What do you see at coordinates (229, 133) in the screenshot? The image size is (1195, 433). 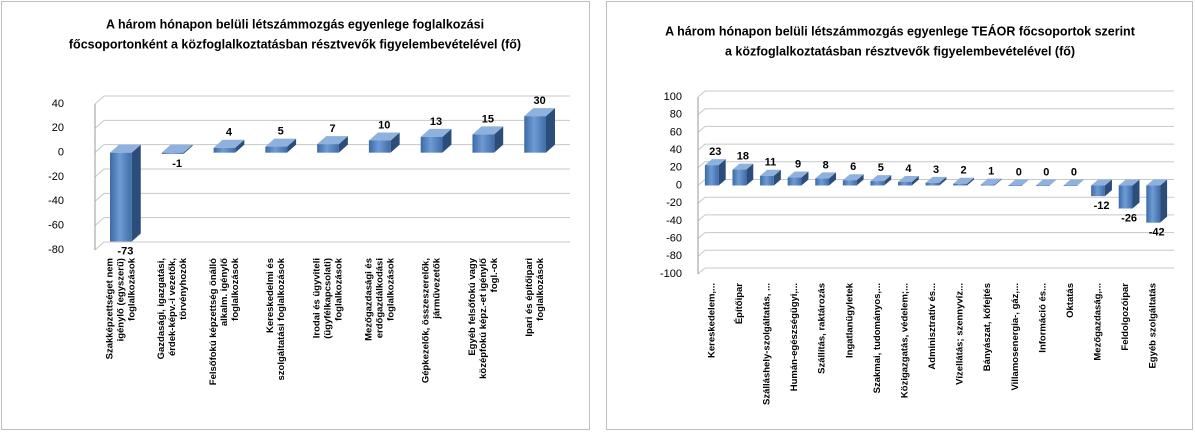 I see `value-label: 4` at bounding box center [229, 133].